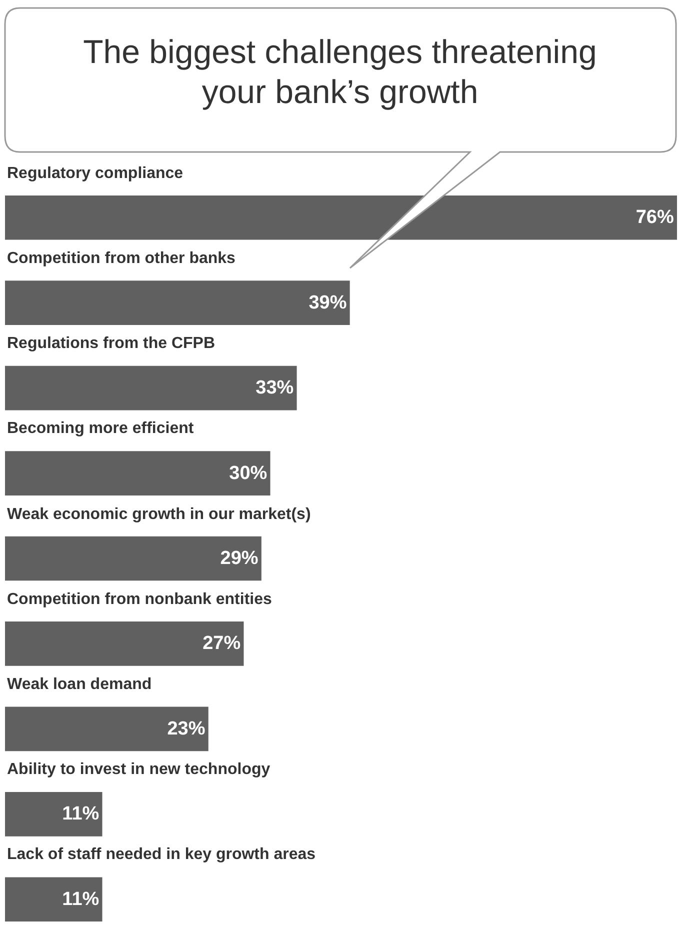 The width and height of the screenshot is (679, 942). Describe the element at coordinates (111, 343) in the screenshot. I see `y-tick-label: Regulations from the CFPB` at that location.